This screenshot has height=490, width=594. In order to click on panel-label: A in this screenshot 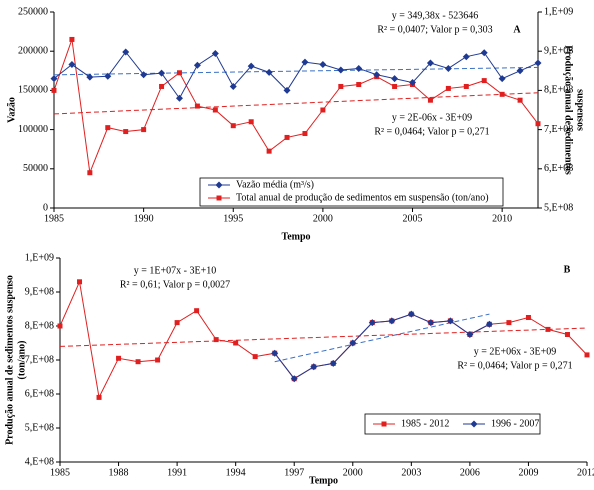, I will do `click(517, 29)`.